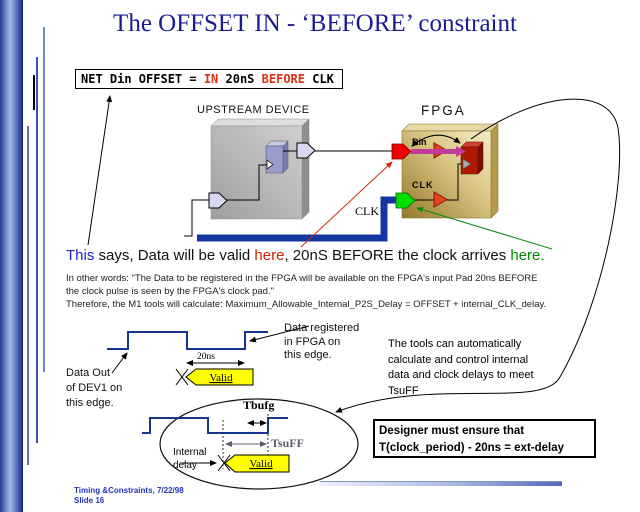 Image resolution: width=640 pixels, height=512 pixels. I want to click on here-clock-arrow, so click(484, 228).